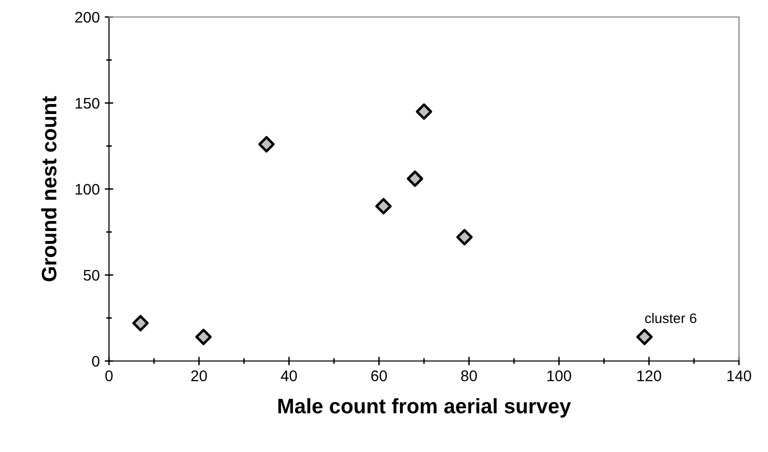 Image resolution: width=768 pixels, height=452 pixels. What do you see at coordinates (379, 376) in the screenshot?
I see `x-tick-label: 60` at bounding box center [379, 376].